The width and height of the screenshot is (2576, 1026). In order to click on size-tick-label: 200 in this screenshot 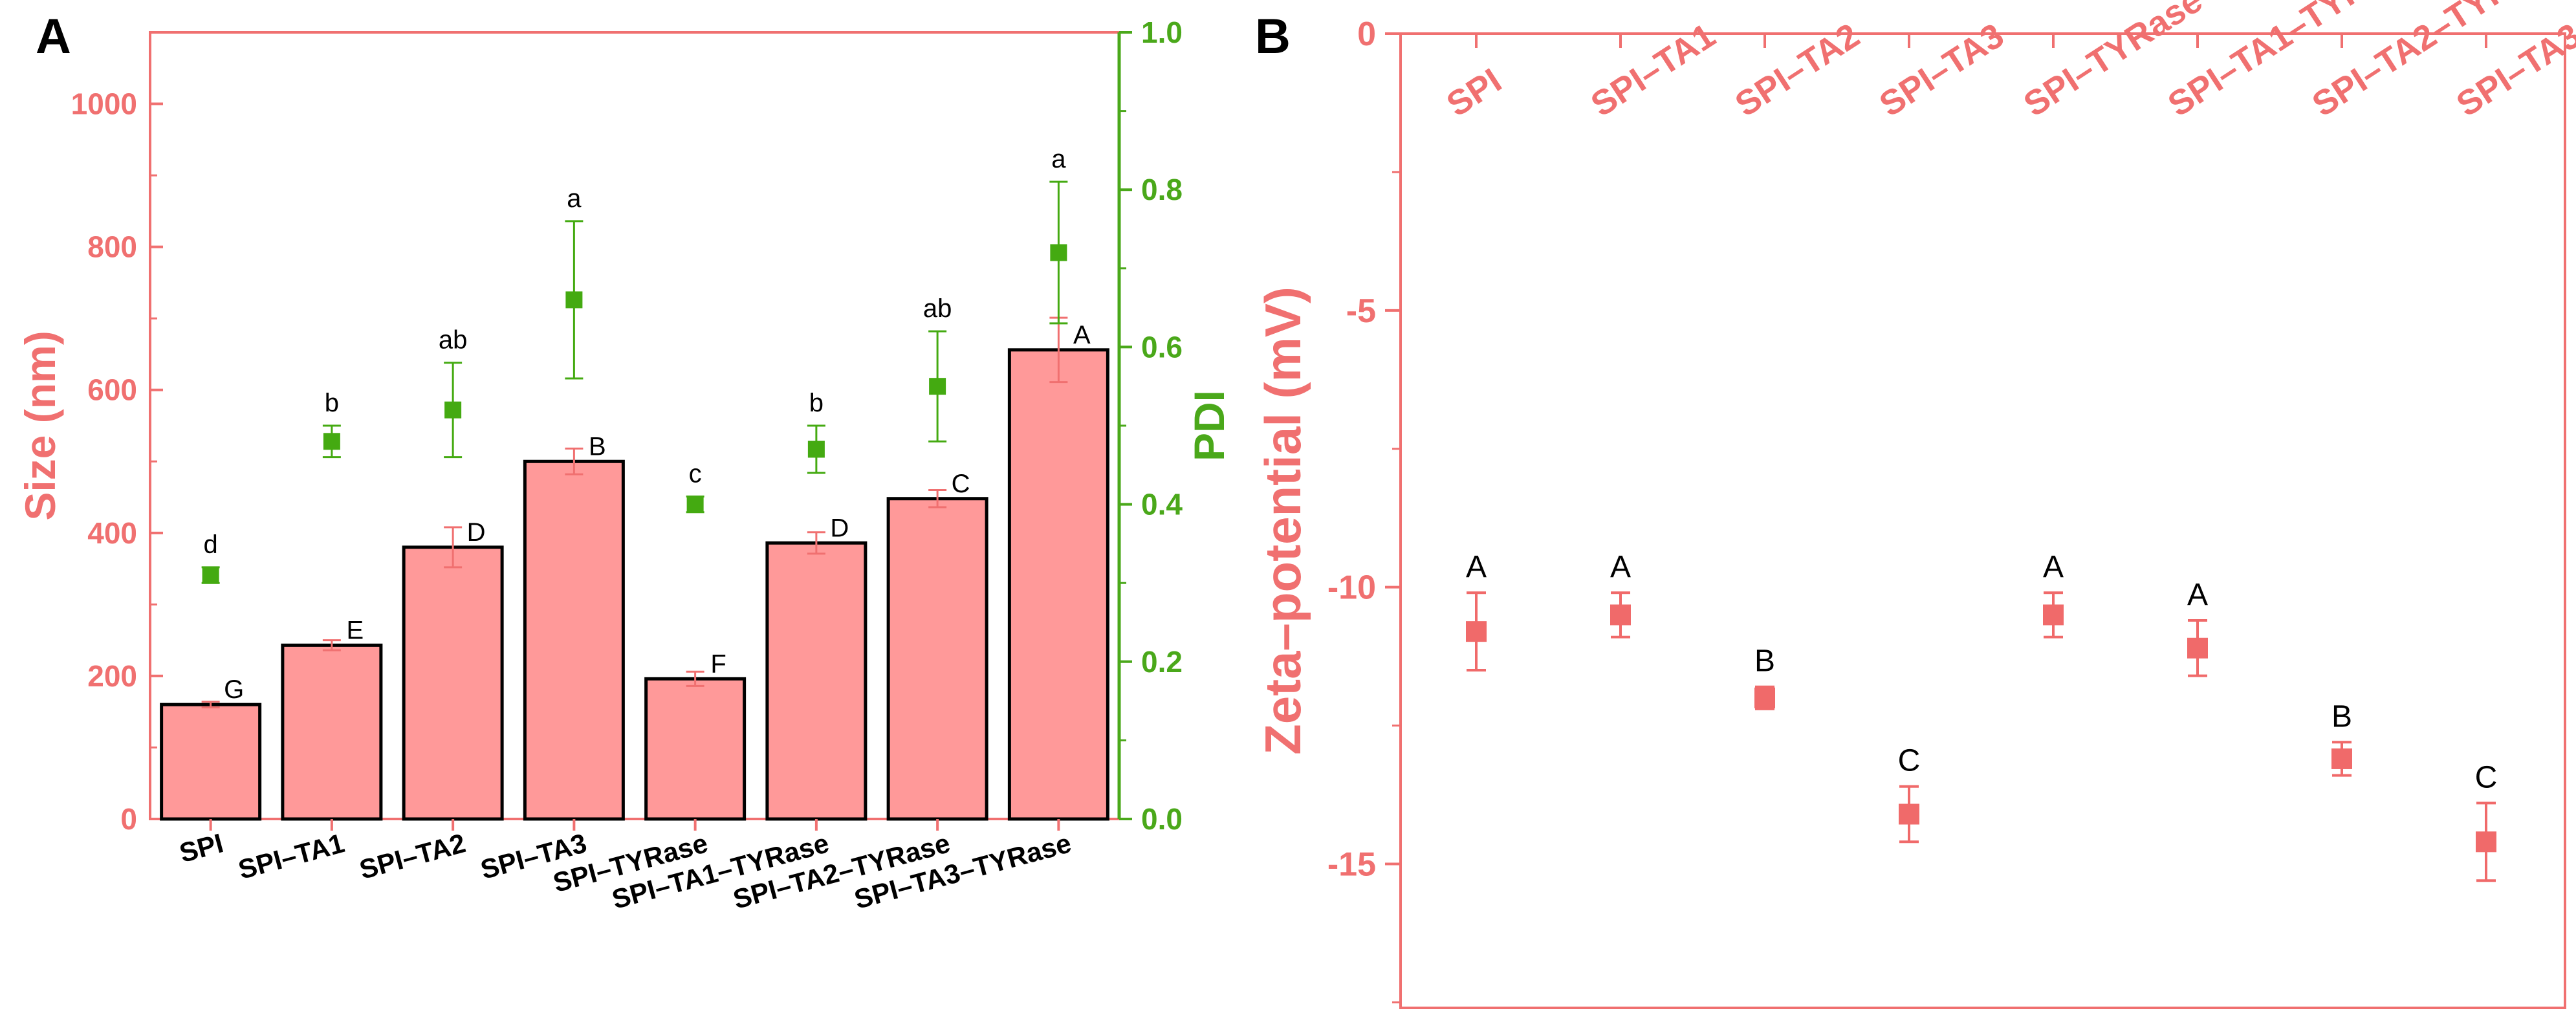, I will do `click(112, 676)`.